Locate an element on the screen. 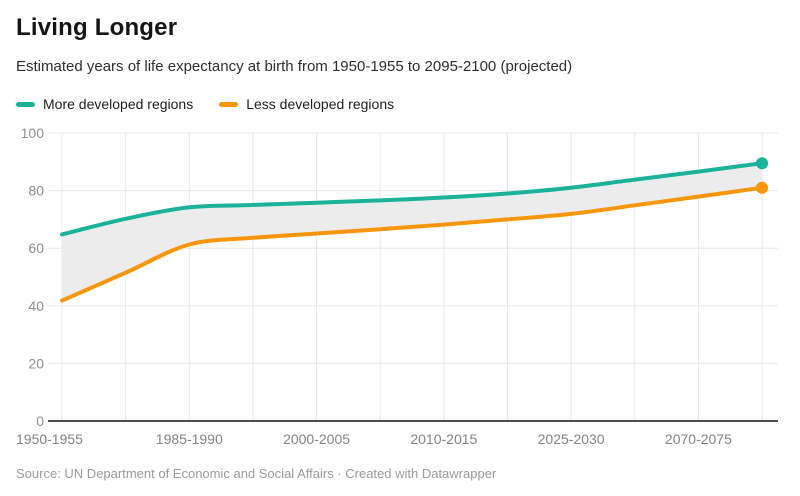 This screenshot has height=496, width=800. legend-item-less-developed: Less developed regions is located at coordinates (306, 104).